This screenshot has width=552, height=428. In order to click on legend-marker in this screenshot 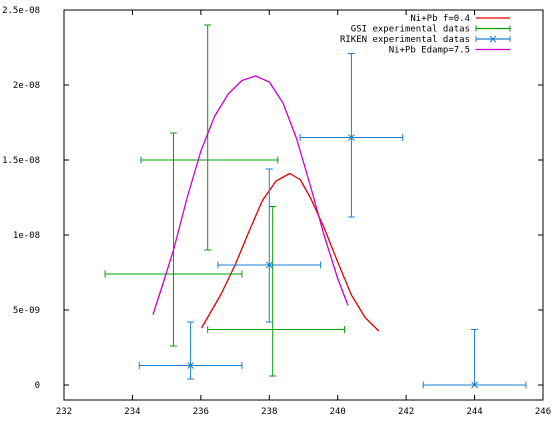, I will do `click(493, 39)`.